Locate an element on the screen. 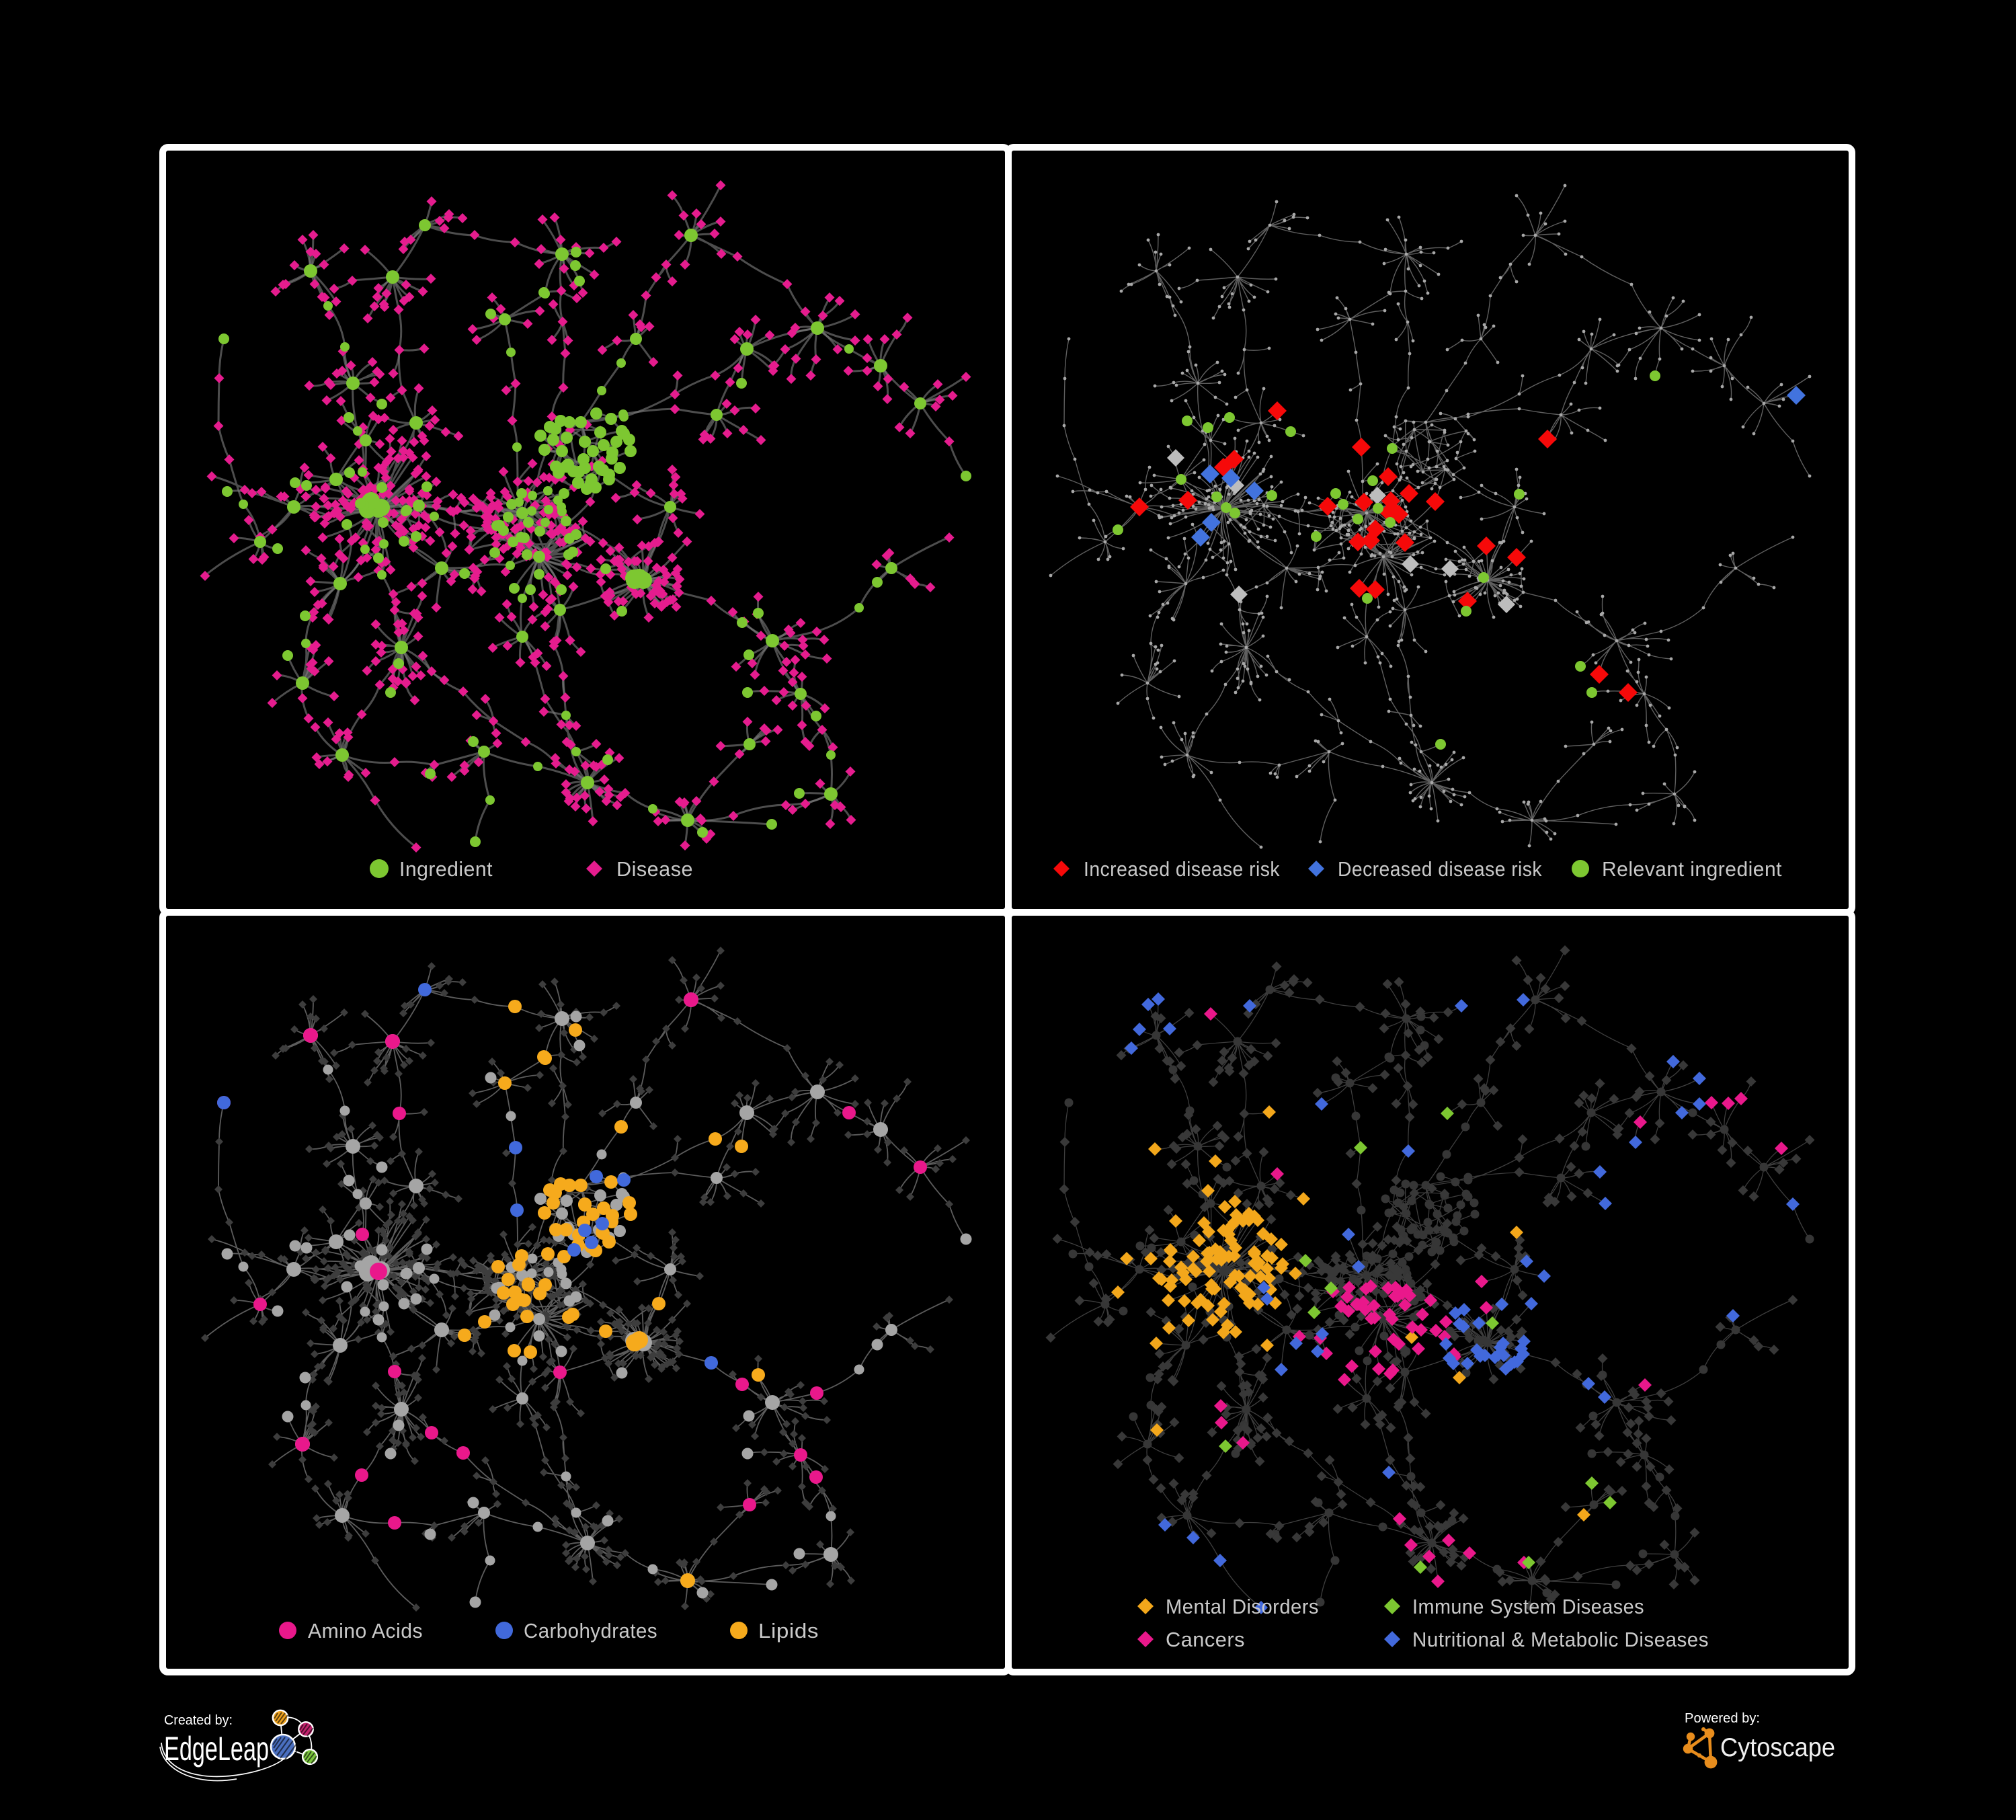 This screenshot has width=2016, height=1820. svg-text: Cytoscape is located at coordinates (1777, 1747).